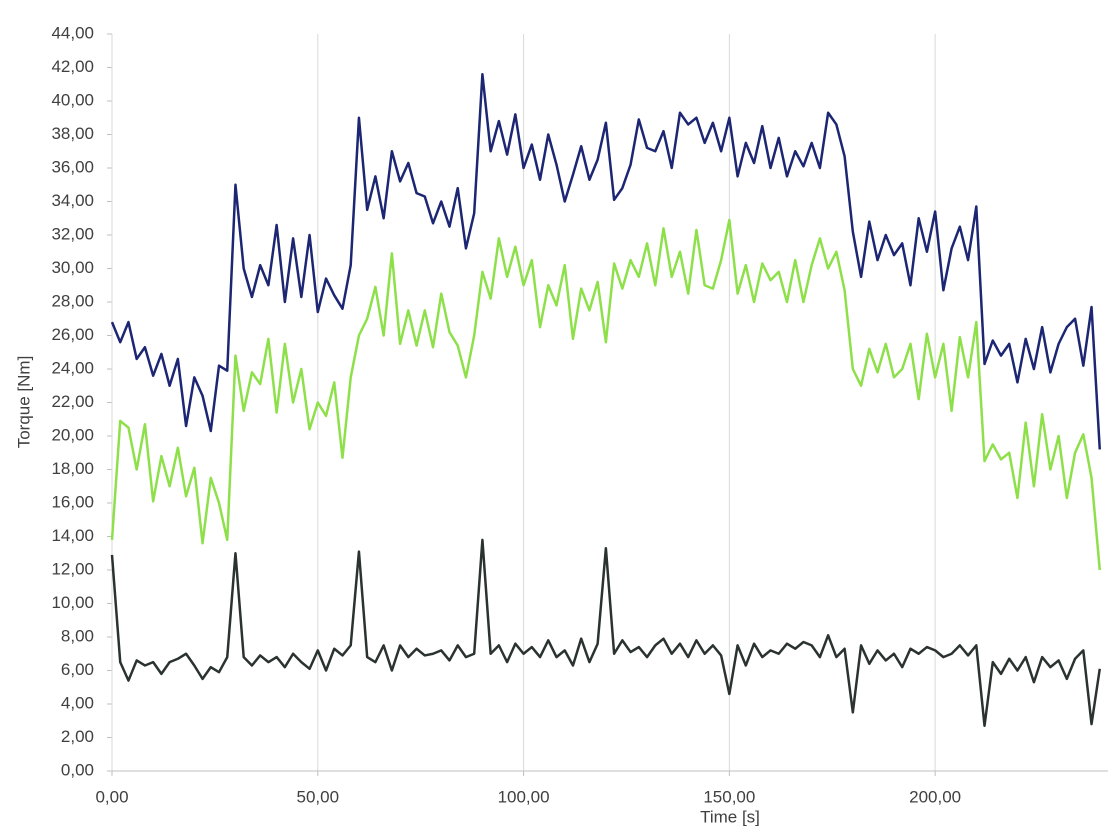 This screenshot has width=1110, height=833. Describe the element at coordinates (730, 816) in the screenshot. I see `x-axis-label: Time [s]` at that location.